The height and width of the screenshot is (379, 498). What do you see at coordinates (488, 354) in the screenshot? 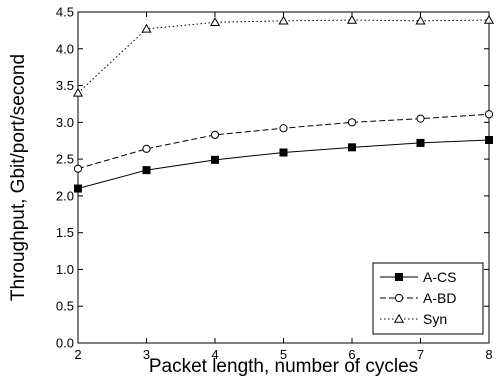
I see `x-tick-label: 8` at bounding box center [488, 354].